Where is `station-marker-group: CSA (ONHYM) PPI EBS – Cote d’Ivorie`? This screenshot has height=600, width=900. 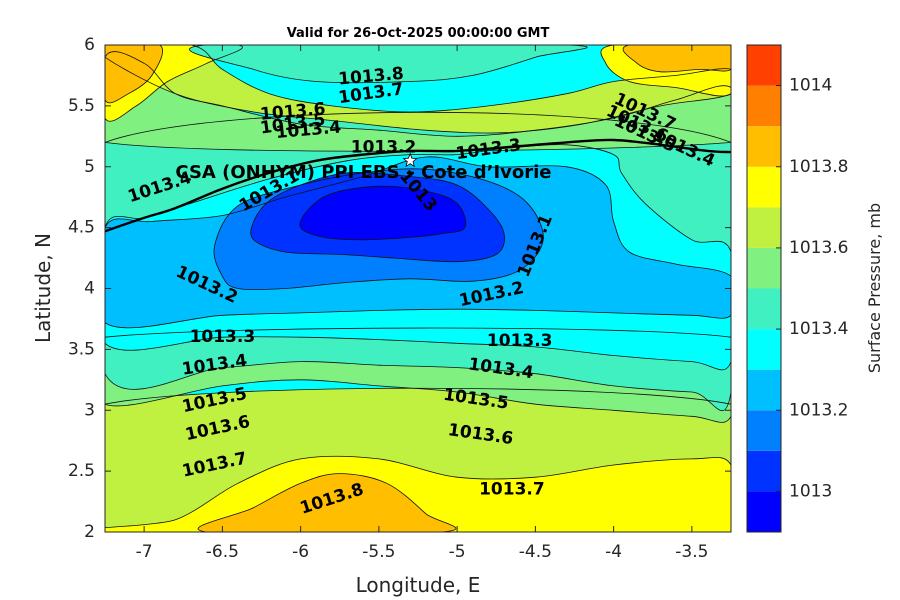
station-marker-group: CSA (ONHYM) PPI EBS – Cote d’Ivorie is located at coordinates (363, 167).